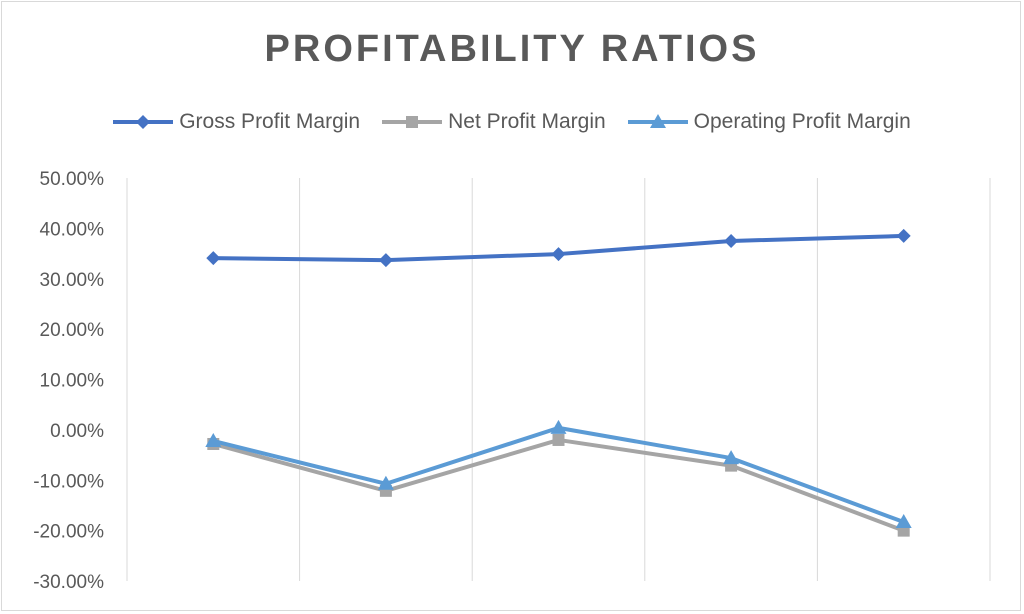 This screenshot has width=1024, height=614. Describe the element at coordinates (68, 582) in the screenshot. I see `y-tick-label: -30.00%` at that location.